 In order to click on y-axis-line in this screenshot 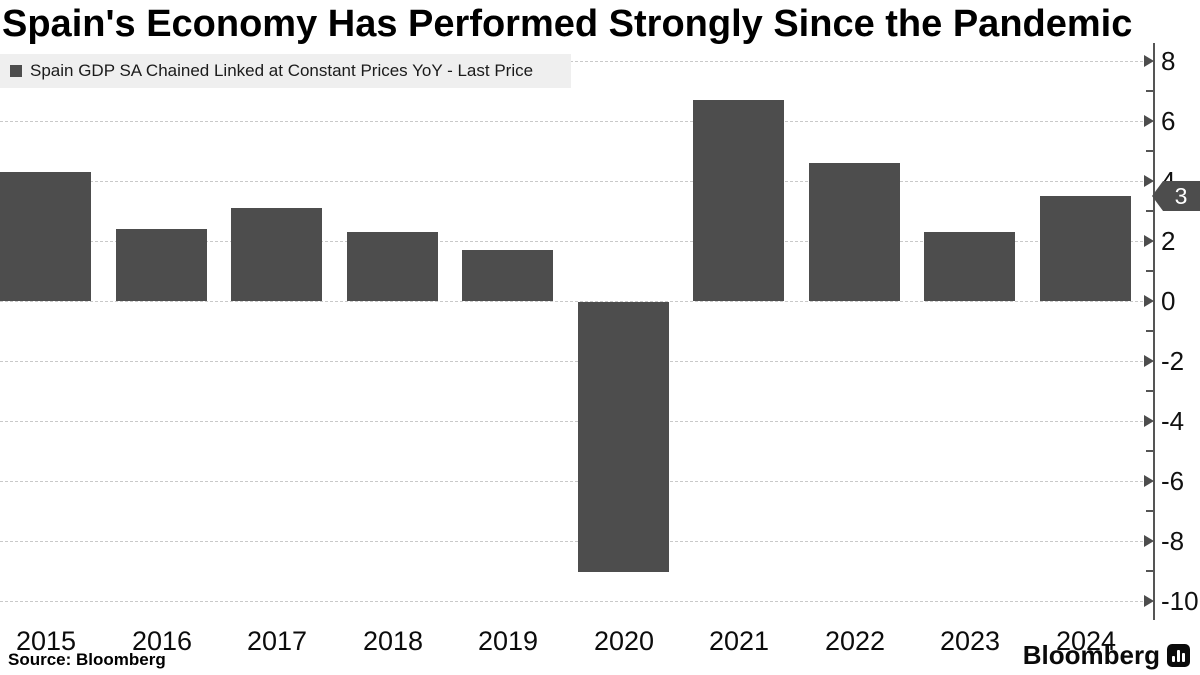, I will do `click(1154, 331)`.